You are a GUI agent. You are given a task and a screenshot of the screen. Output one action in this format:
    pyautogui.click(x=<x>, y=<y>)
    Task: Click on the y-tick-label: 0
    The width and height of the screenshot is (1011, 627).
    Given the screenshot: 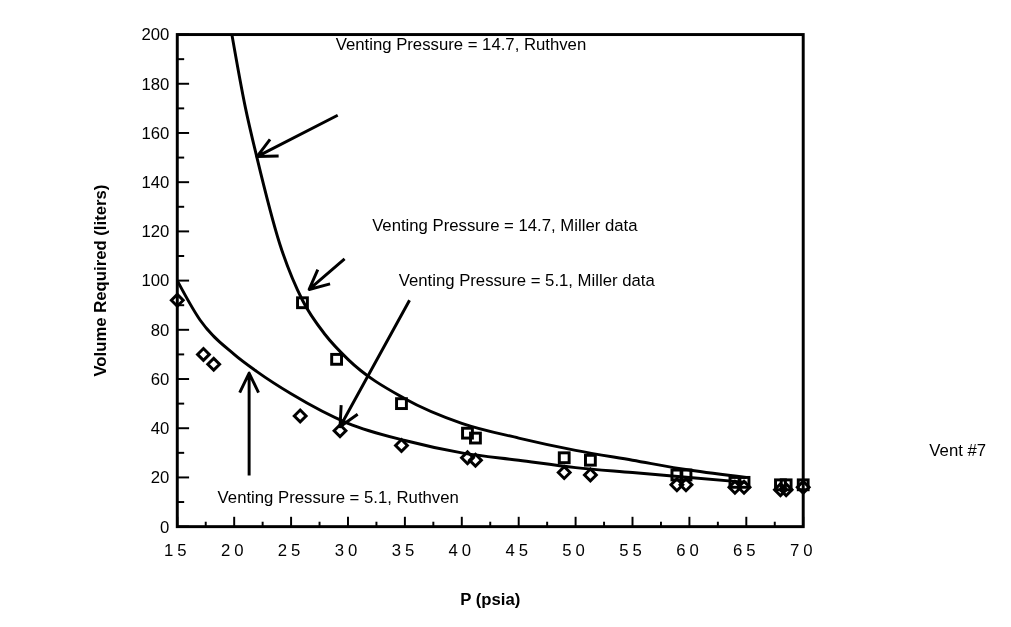 What is the action you would take?
    pyautogui.click(x=165, y=527)
    